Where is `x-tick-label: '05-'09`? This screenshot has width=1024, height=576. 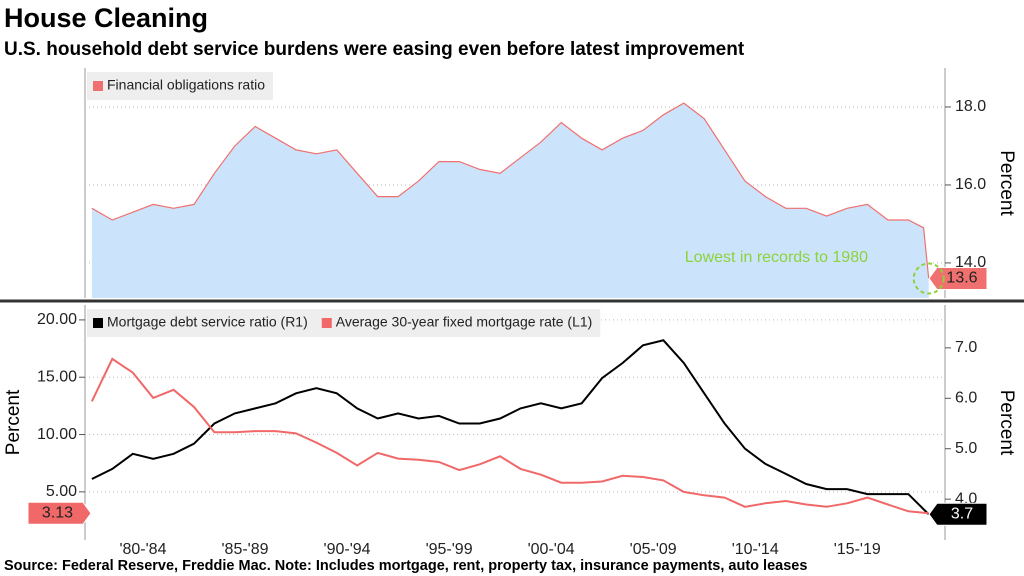 x-tick-label: '05-'09 is located at coordinates (653, 549).